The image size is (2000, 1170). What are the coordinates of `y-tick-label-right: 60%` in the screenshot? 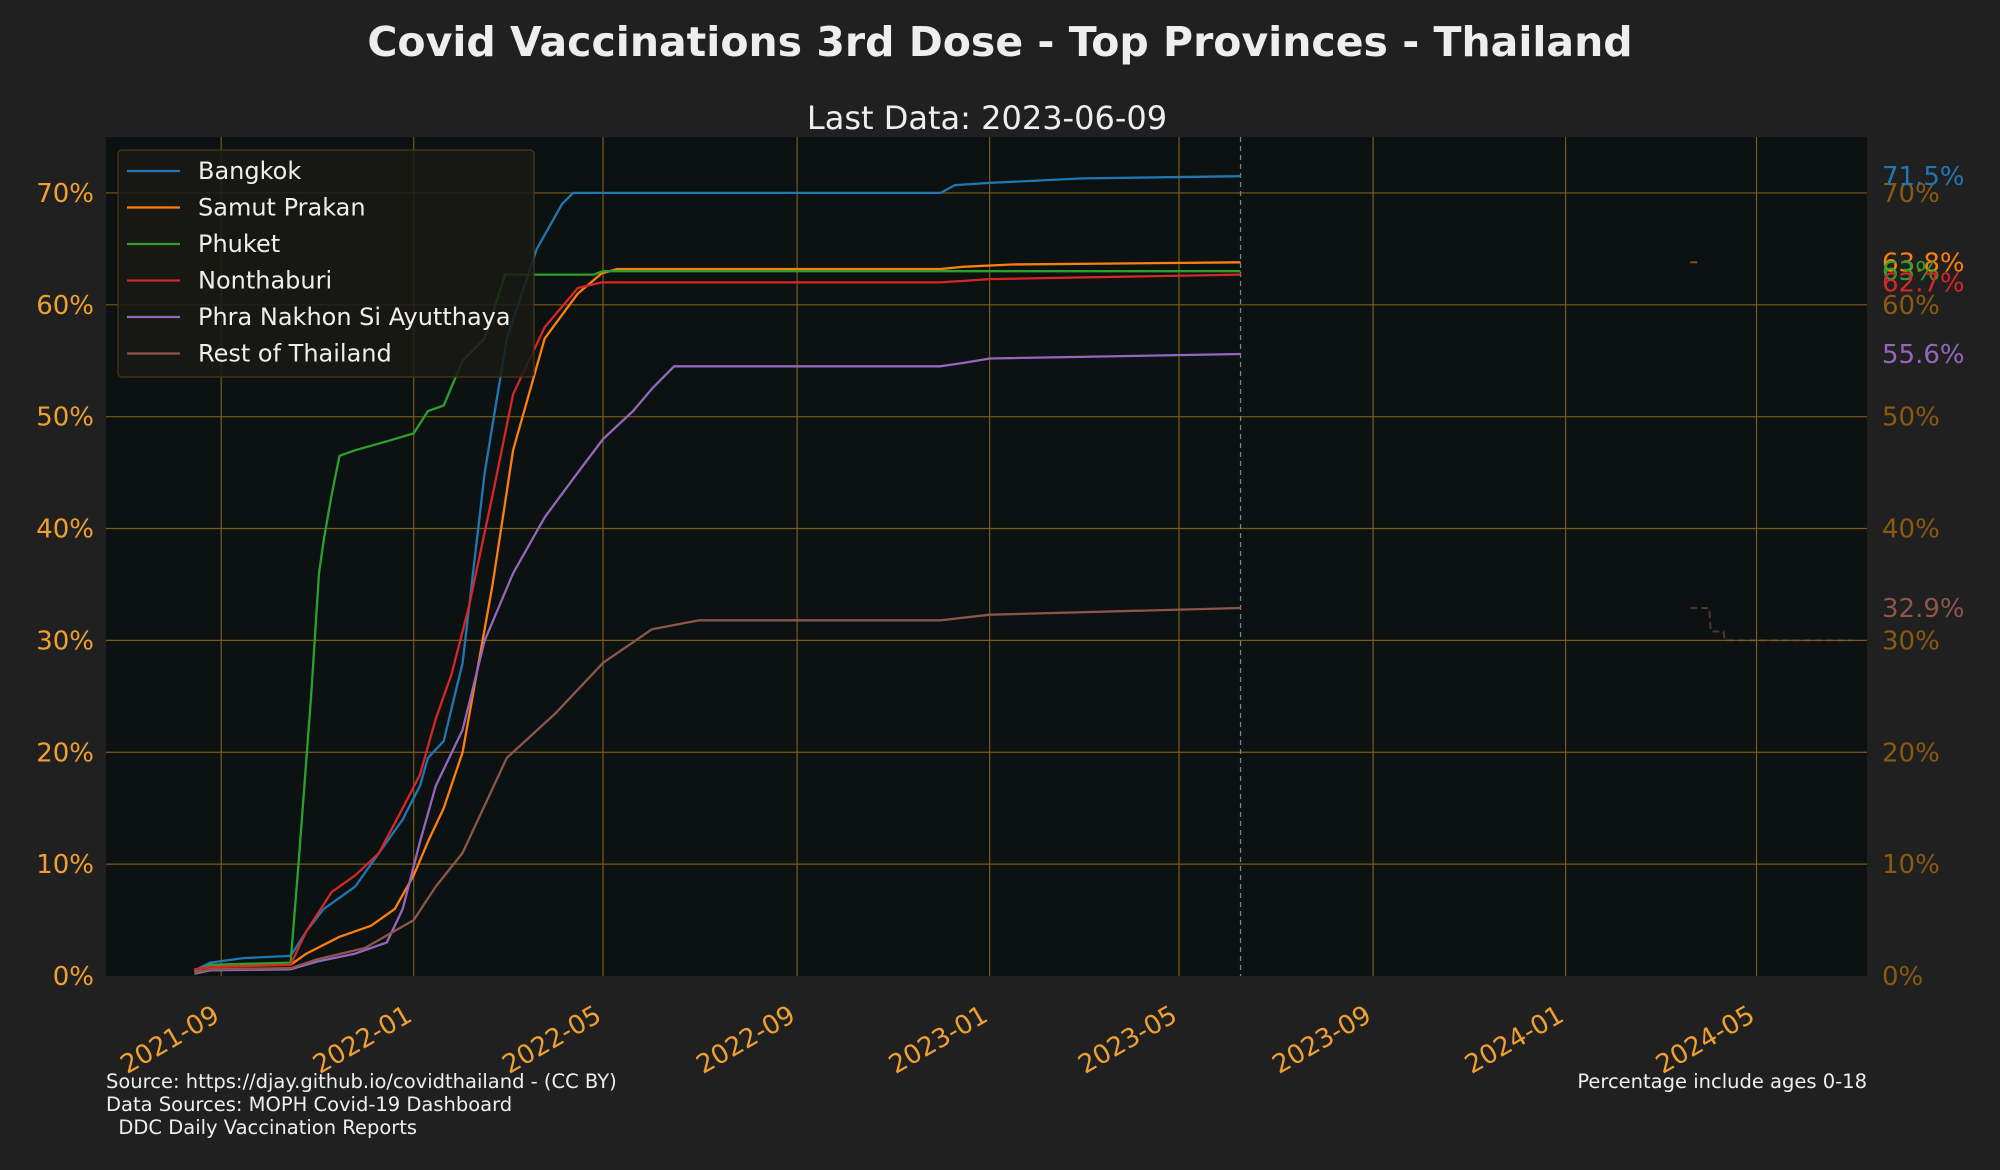 It's located at (1911, 306).